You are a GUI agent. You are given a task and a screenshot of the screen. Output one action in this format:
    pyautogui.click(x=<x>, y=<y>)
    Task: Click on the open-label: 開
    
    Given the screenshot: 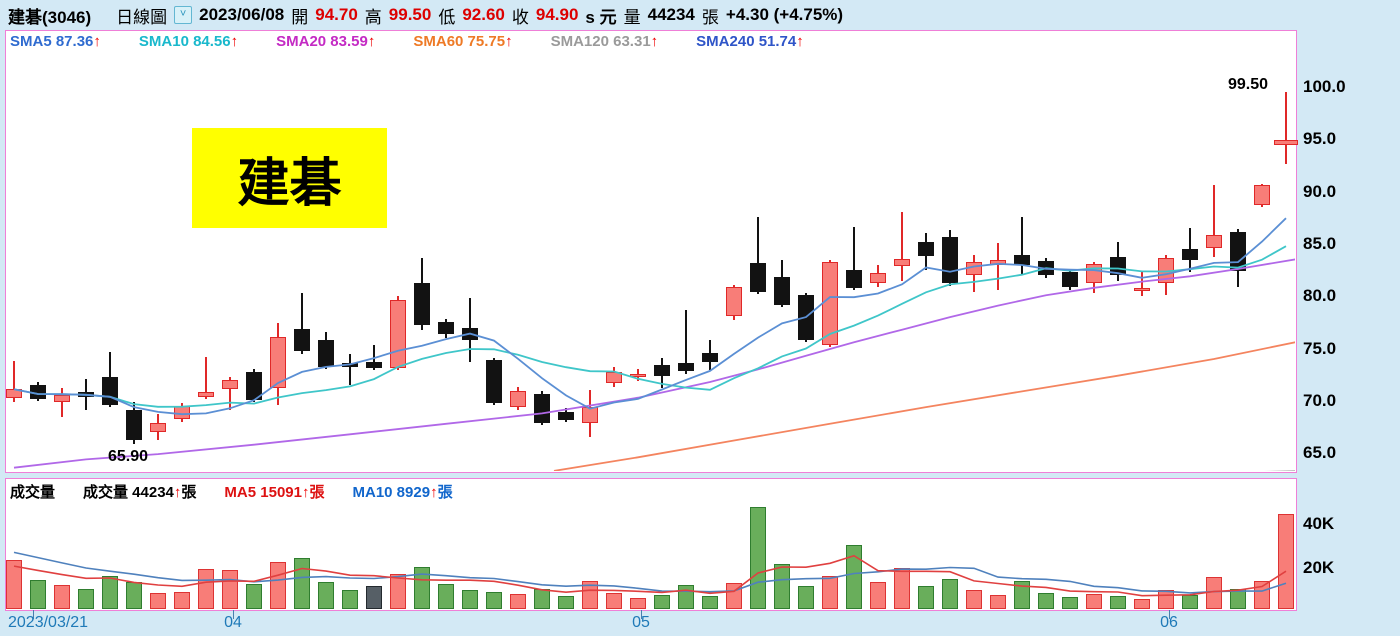 What is the action you would take?
    pyautogui.click(x=300, y=17)
    